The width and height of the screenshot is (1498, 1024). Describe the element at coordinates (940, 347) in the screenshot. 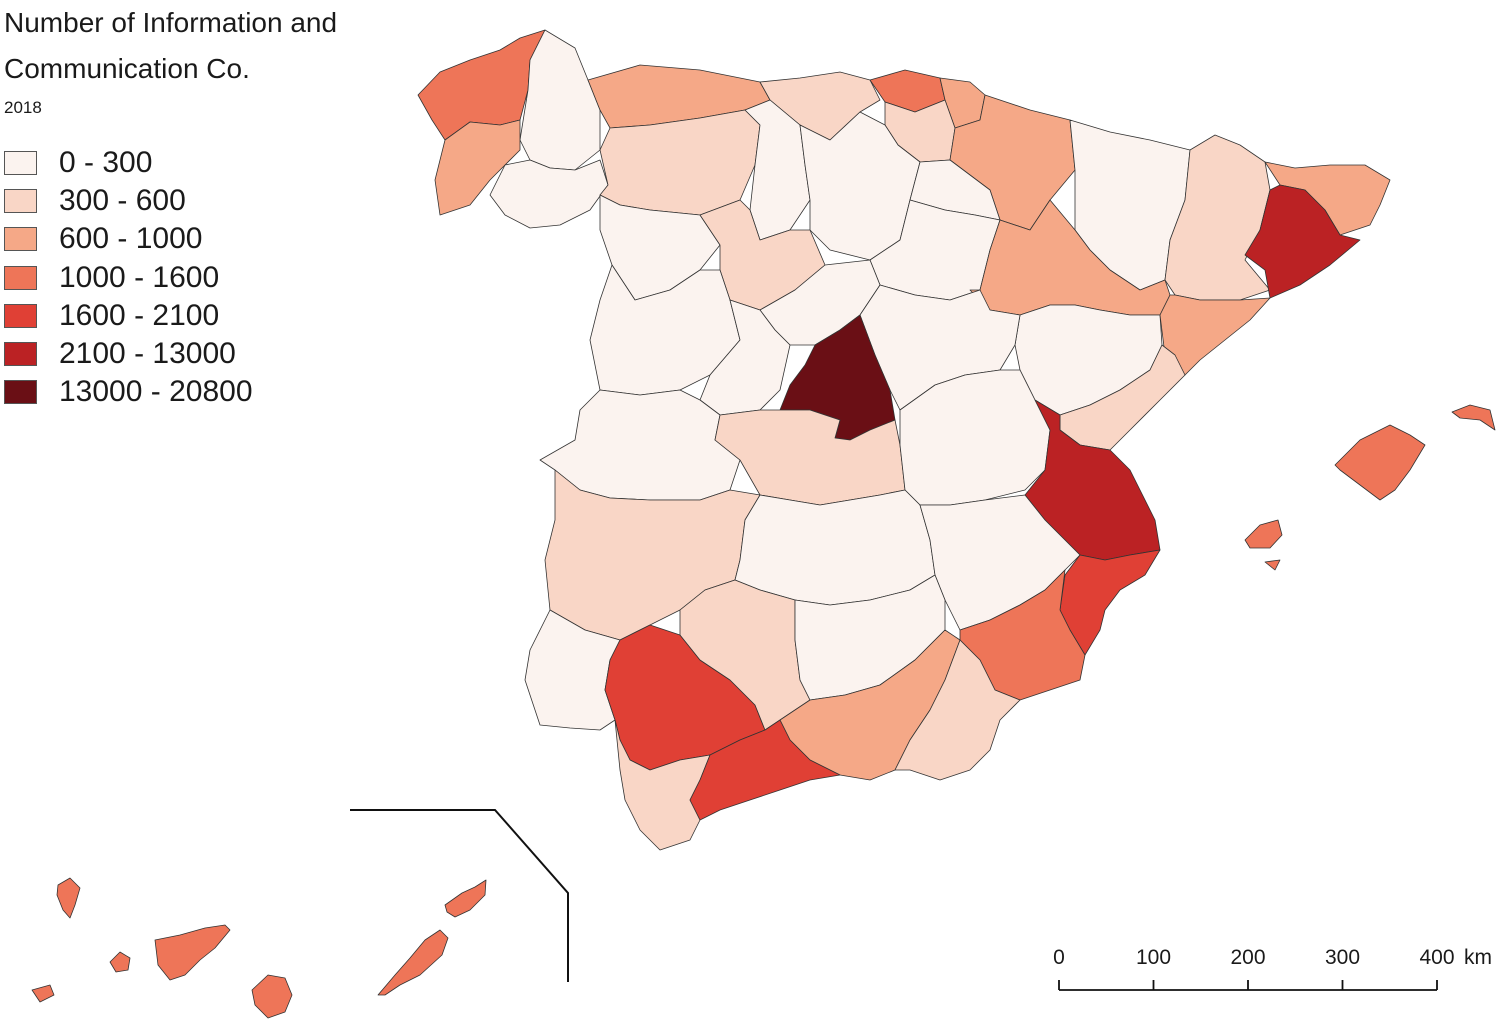

I see `province-guadalajara` at that location.